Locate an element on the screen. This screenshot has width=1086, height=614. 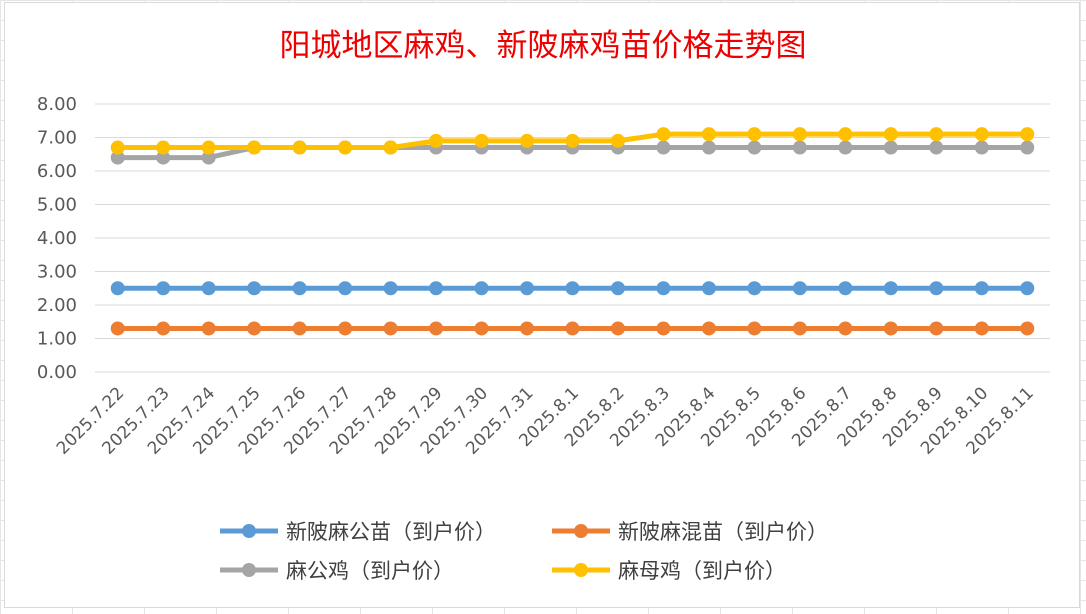
y-tick-label: 4.00 is located at coordinates (57, 238).